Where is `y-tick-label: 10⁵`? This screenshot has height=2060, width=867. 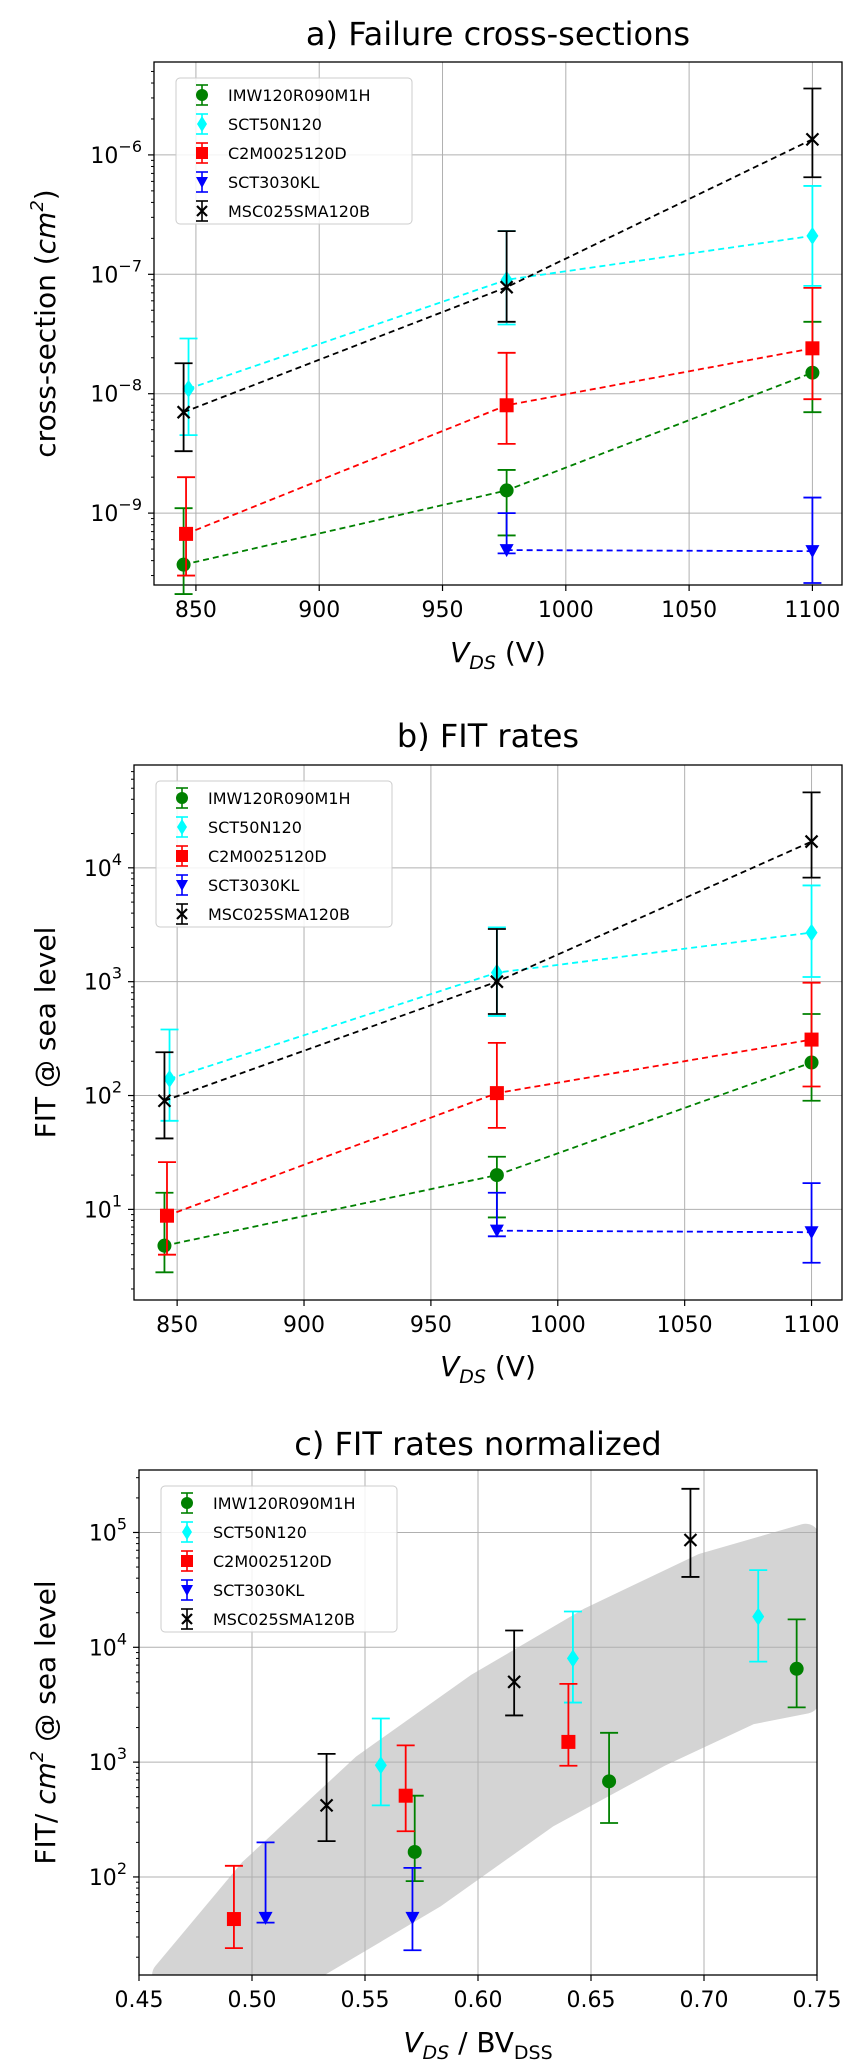 y-tick-label: 10⁵ is located at coordinates (108, 1530).